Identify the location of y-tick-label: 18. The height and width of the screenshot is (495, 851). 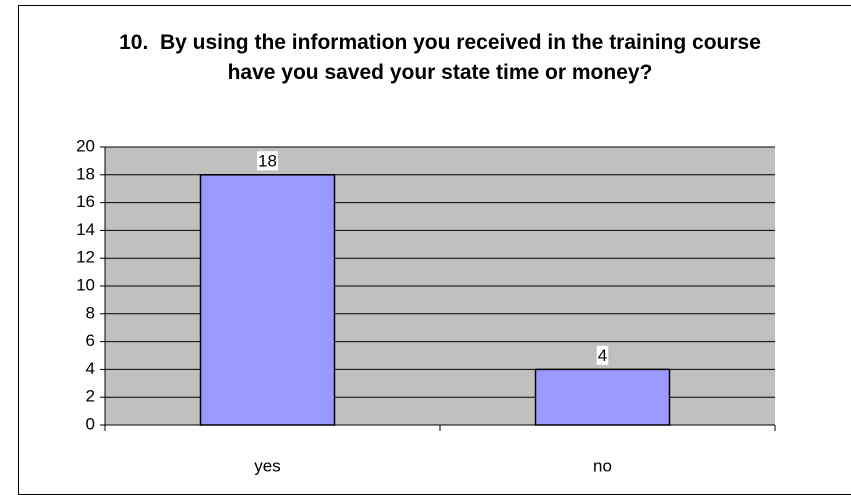
(85, 173).